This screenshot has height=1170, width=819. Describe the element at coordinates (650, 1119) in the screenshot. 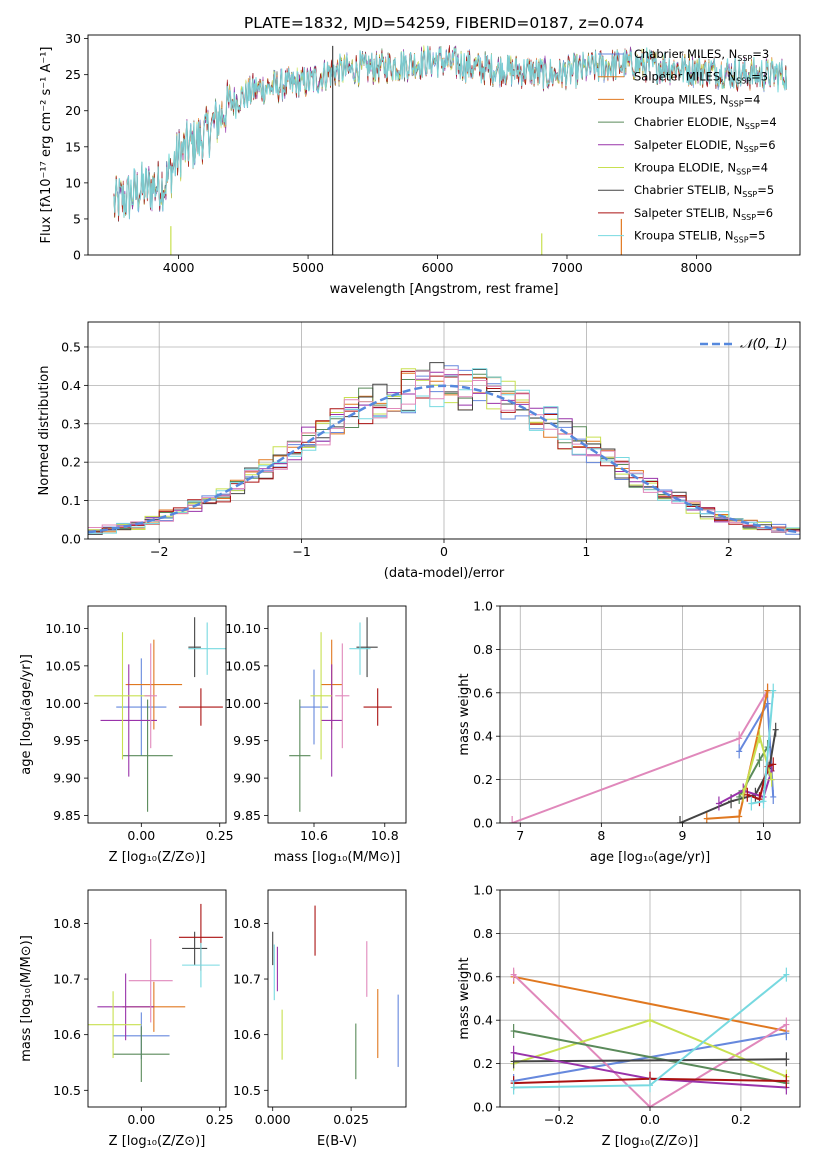

I see `x-tick-label: 0.0` at that location.